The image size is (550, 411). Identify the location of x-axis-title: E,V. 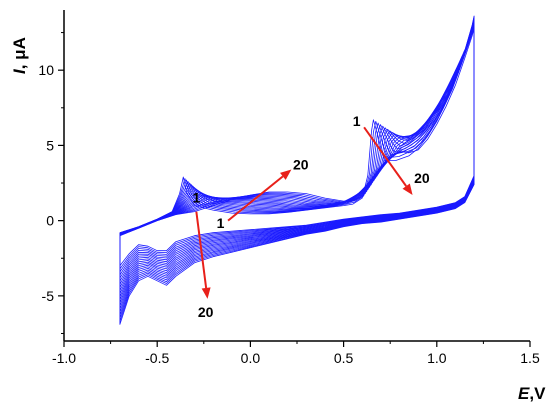
(532, 393).